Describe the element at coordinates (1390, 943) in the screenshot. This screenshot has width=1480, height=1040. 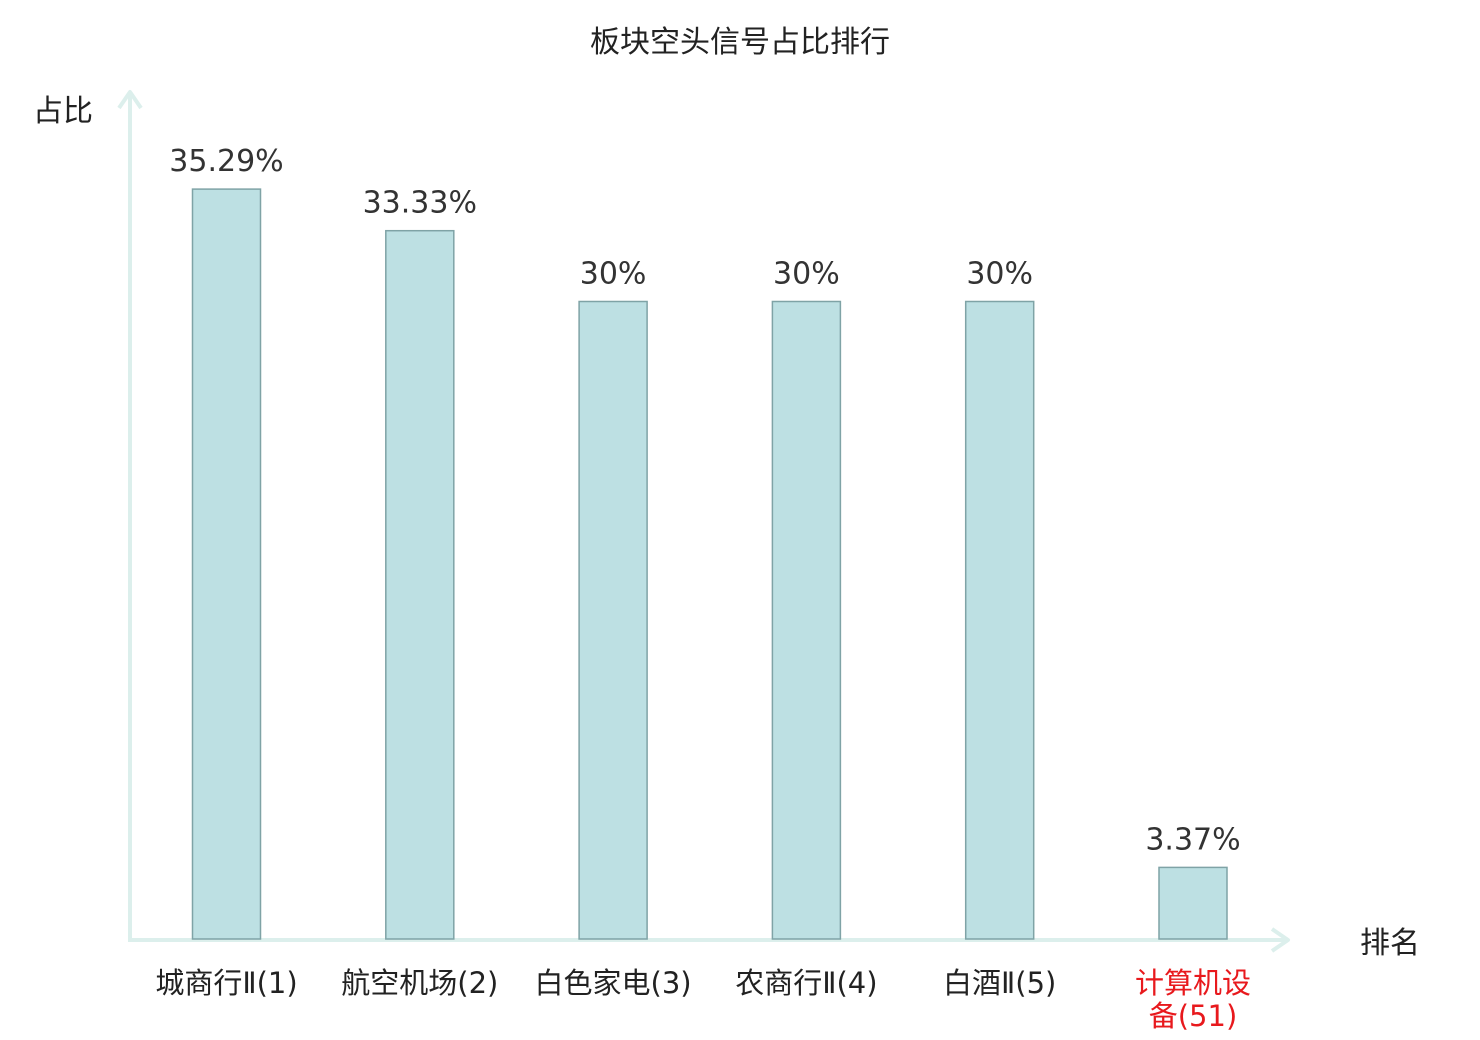
I see `x-axis-label: 排名` at that location.